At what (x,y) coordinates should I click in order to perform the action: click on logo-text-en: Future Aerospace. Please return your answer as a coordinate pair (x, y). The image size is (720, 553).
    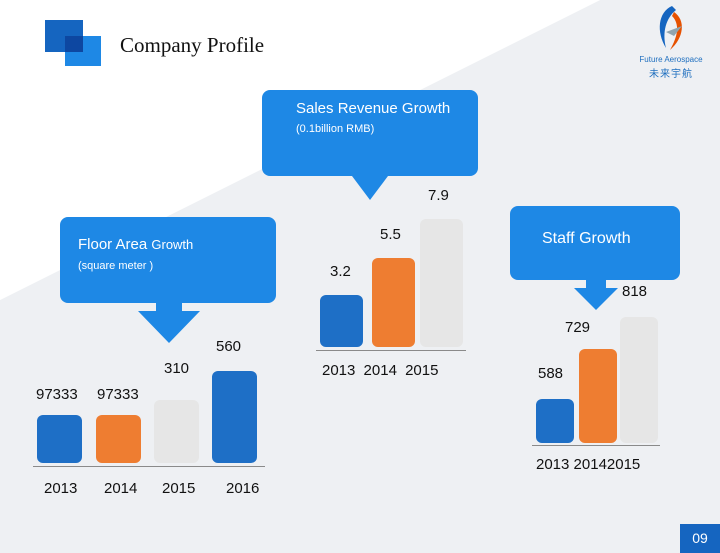
    Looking at the image, I should click on (671, 59).